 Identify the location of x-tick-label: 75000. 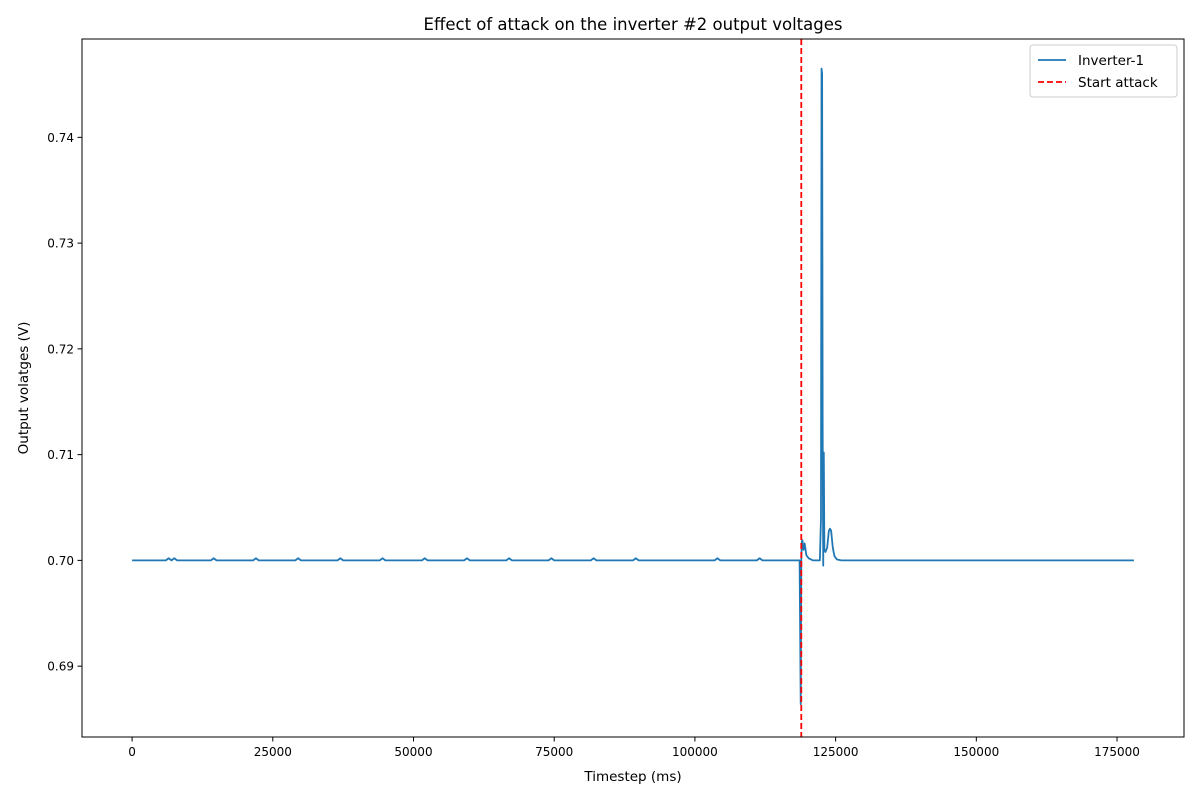
(554, 752).